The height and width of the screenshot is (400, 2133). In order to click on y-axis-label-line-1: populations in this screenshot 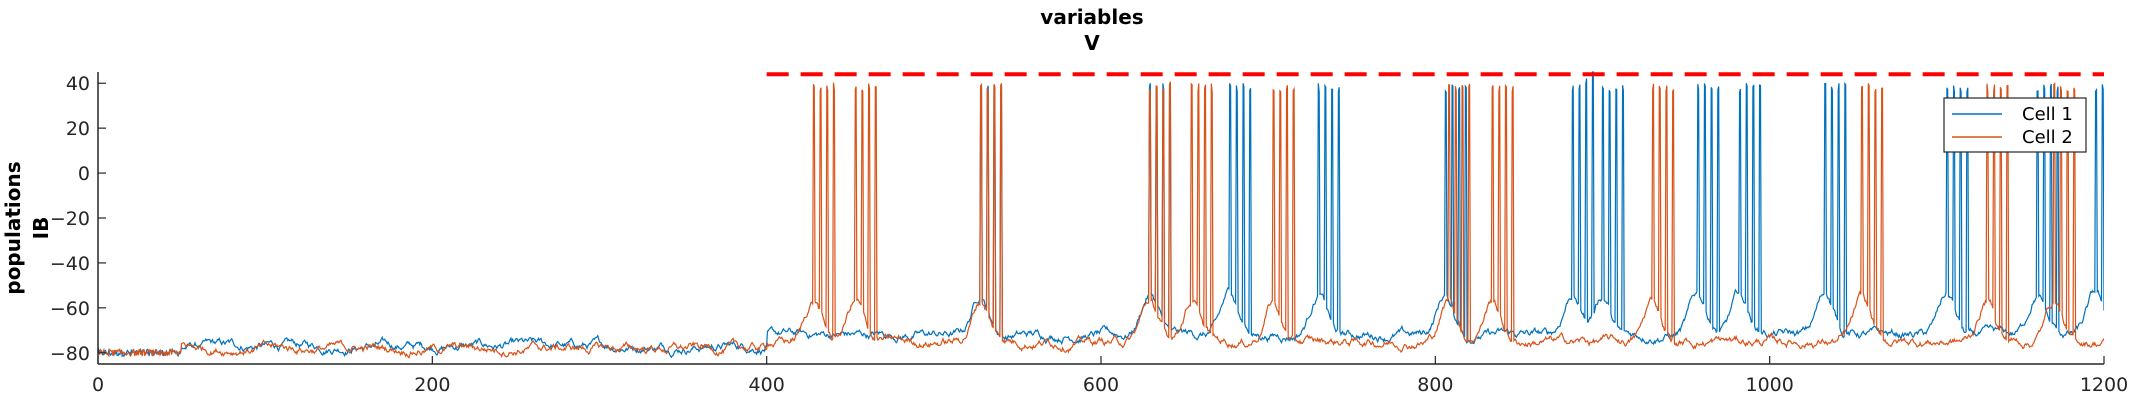, I will do `click(13, 227)`.